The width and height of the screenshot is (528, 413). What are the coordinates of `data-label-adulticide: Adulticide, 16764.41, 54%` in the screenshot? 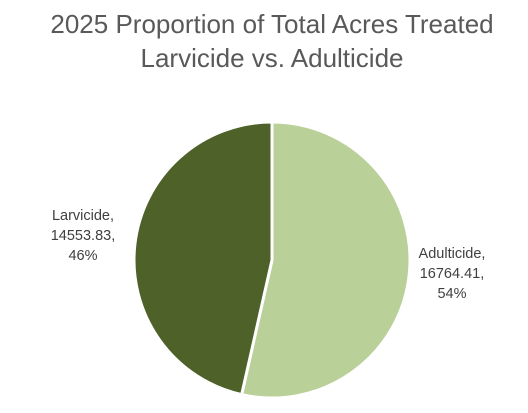 It's located at (452, 274).